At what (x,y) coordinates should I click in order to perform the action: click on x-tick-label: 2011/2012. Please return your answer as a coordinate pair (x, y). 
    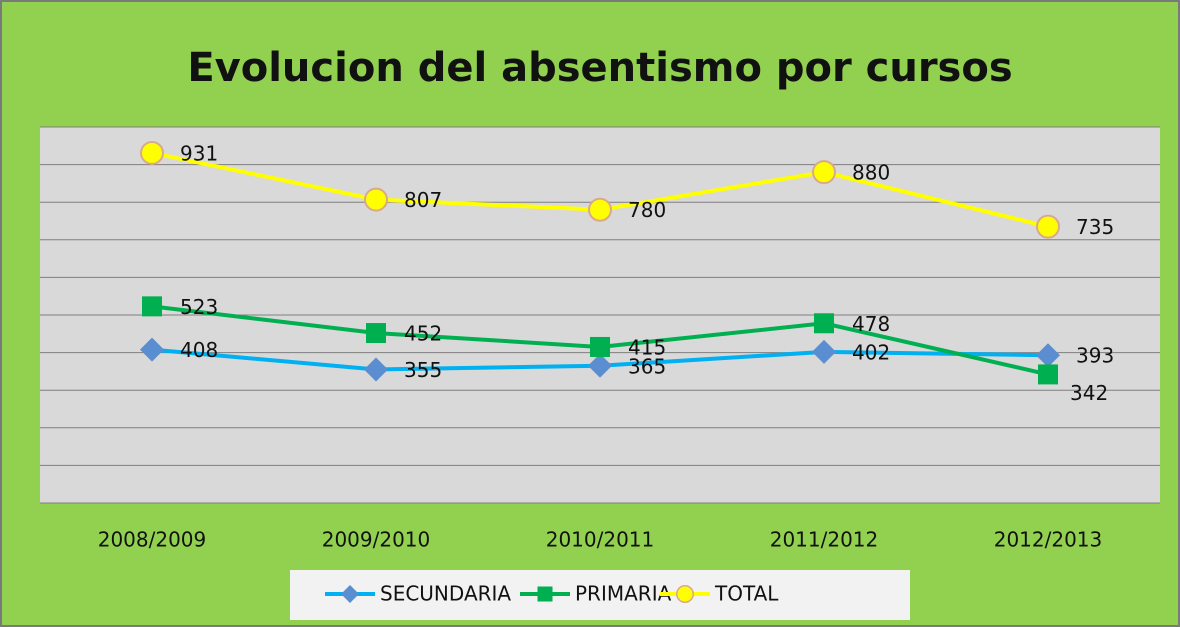
    Looking at the image, I should click on (824, 540).